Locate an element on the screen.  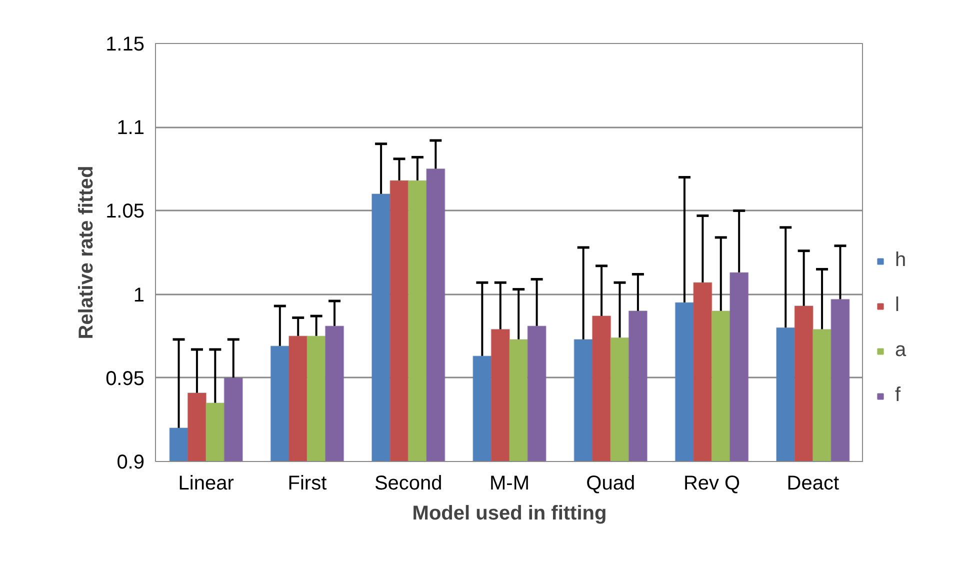
legend-label: h is located at coordinates (901, 260).